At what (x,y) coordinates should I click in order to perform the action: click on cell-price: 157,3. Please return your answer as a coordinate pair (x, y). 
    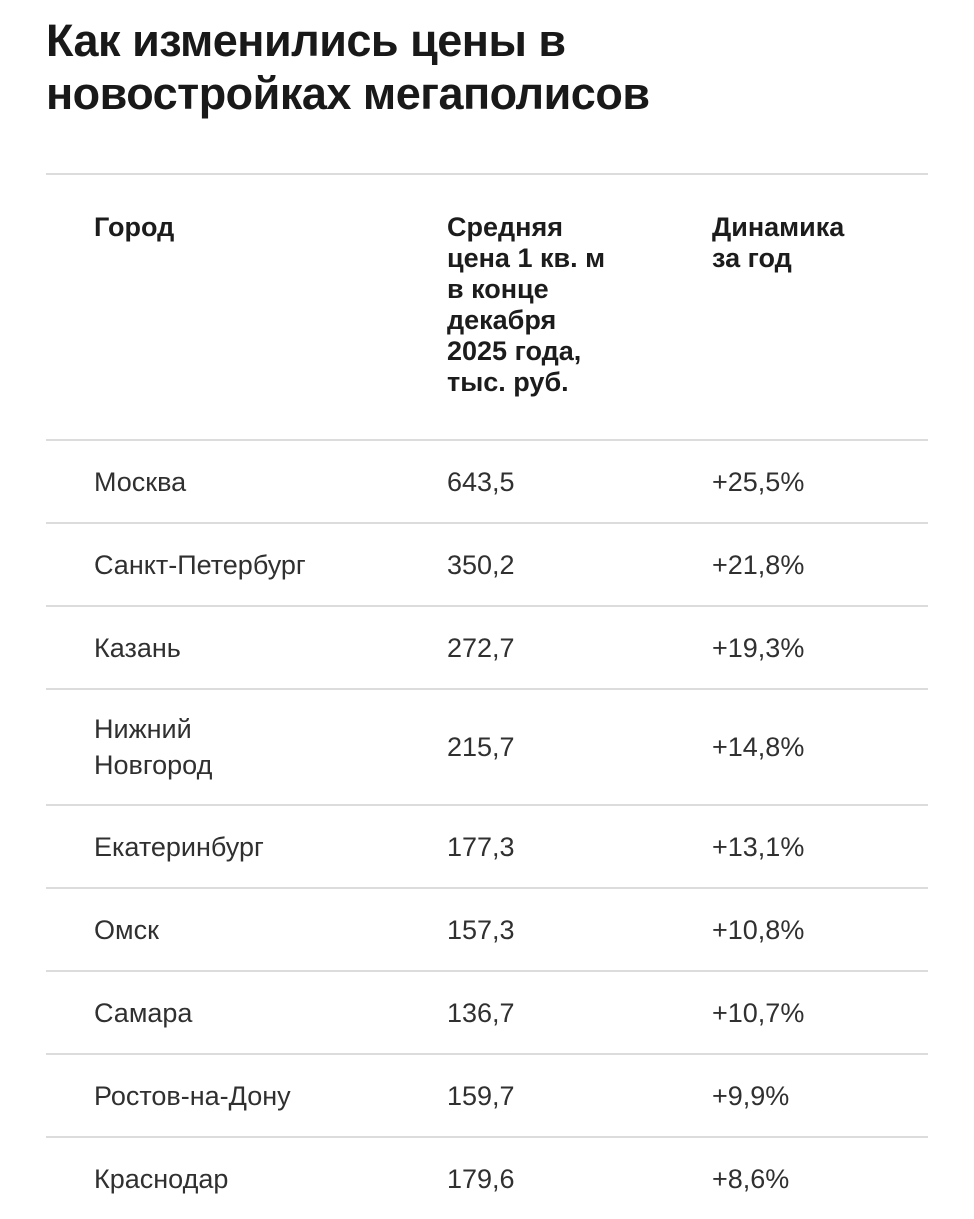
    Looking at the image, I should click on (481, 929).